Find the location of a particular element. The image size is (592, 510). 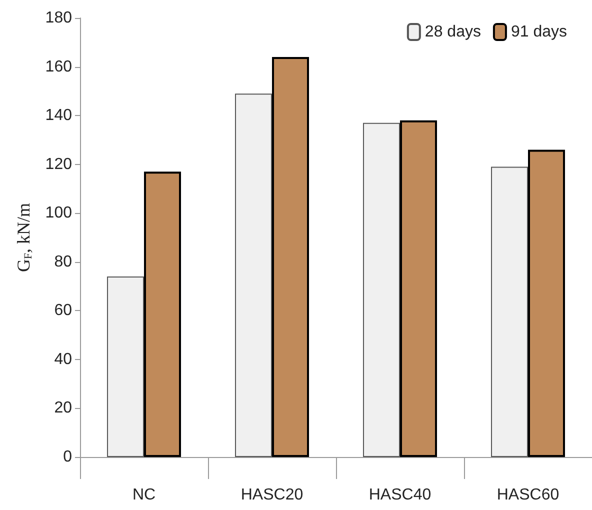

x-tick-label: NC is located at coordinates (144, 495).